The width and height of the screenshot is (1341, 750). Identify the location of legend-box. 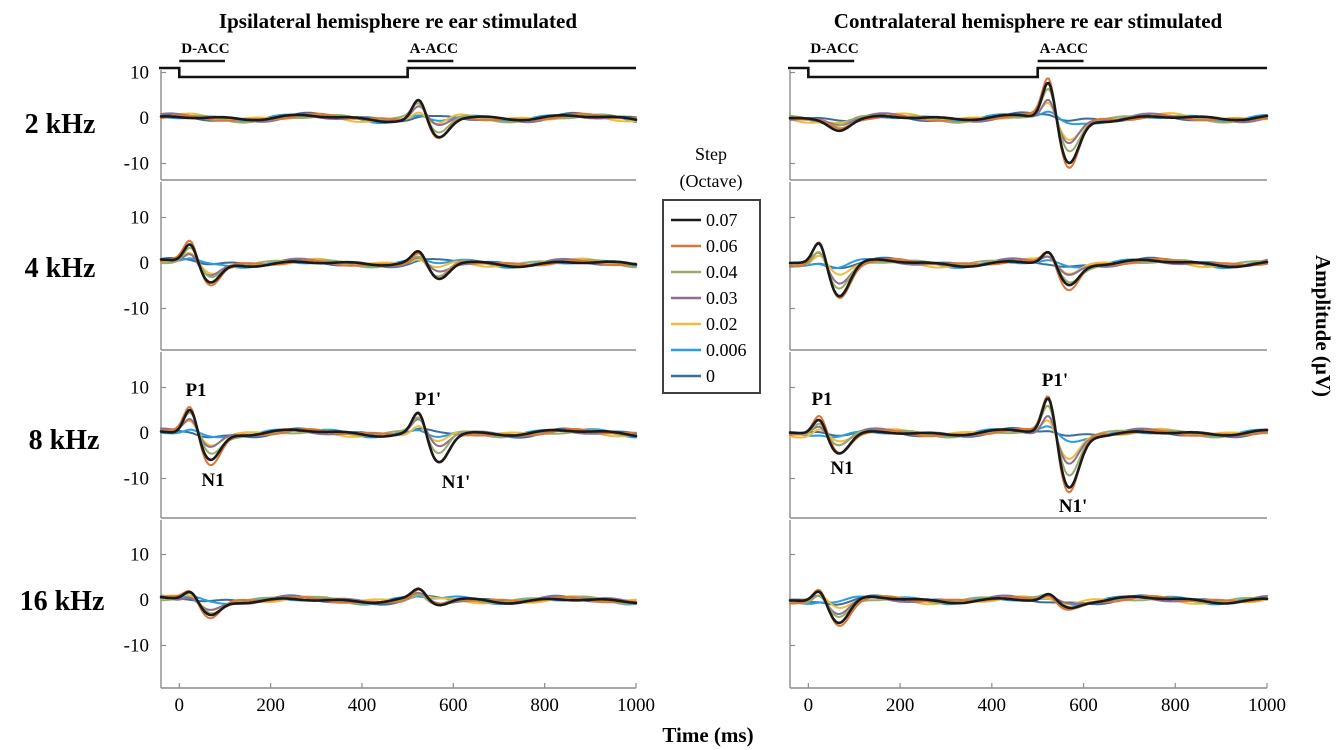
(711, 296).